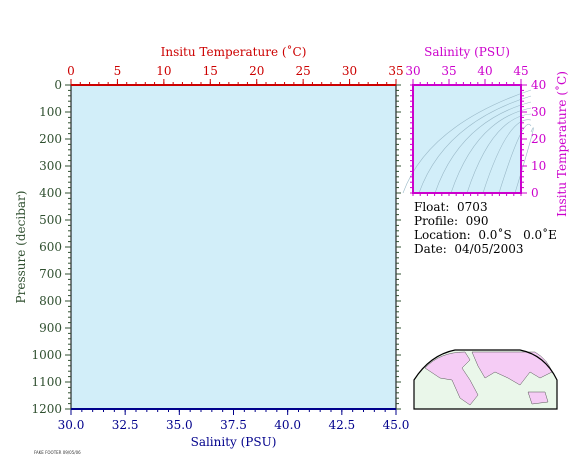  What do you see at coordinates (538, 166) in the screenshot?
I see `inset-temperature-tick-label: 10` at bounding box center [538, 166].